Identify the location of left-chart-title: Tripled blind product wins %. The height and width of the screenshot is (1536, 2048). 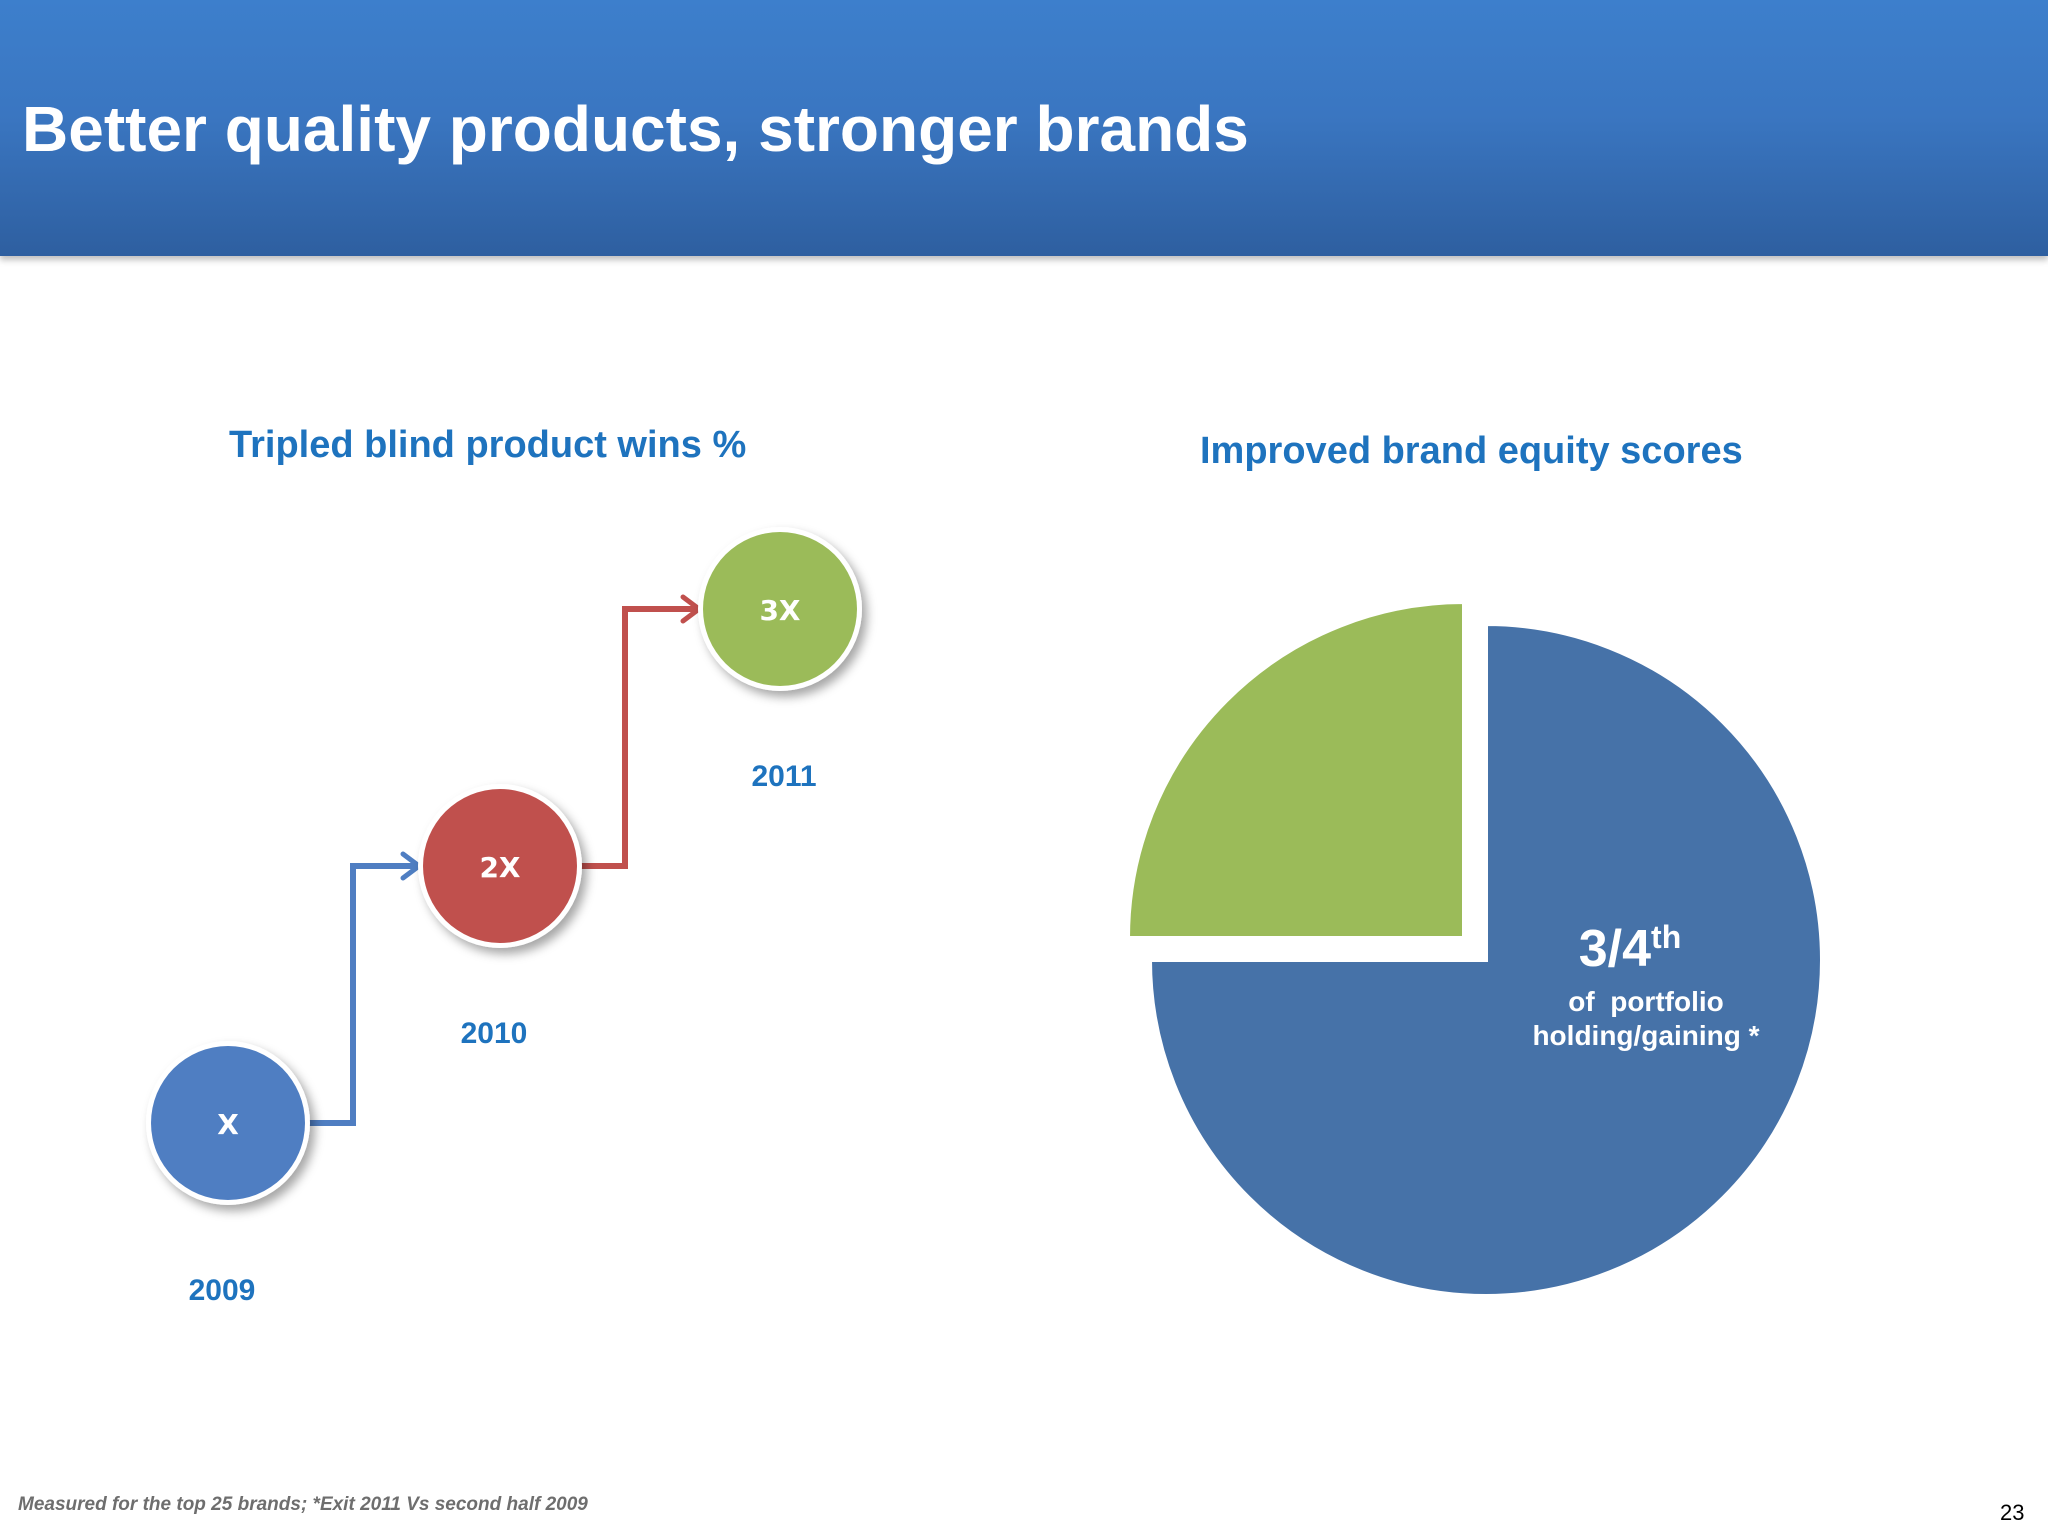
(488, 445).